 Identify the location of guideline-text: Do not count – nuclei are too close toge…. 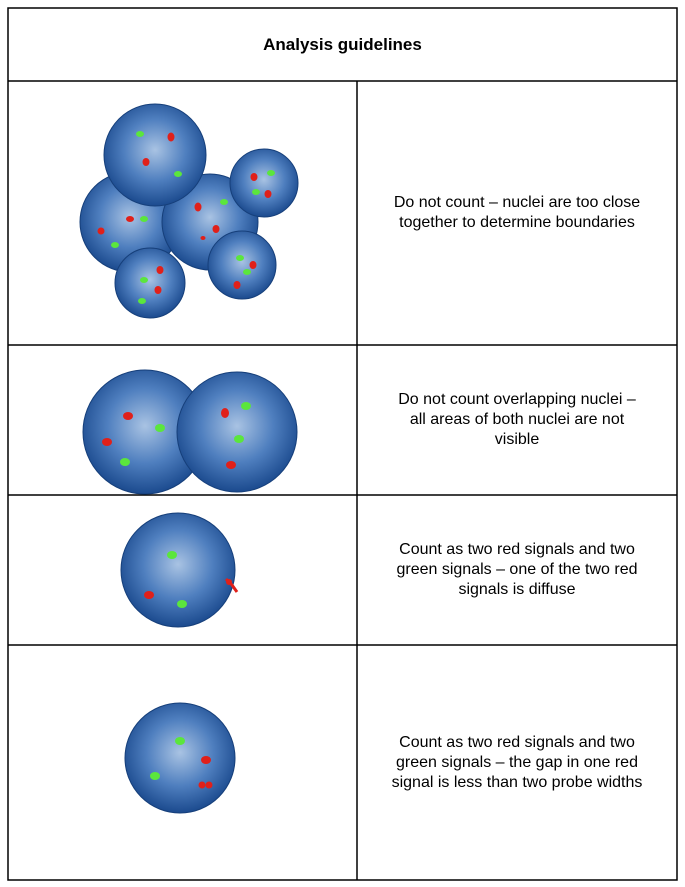
(517, 212).